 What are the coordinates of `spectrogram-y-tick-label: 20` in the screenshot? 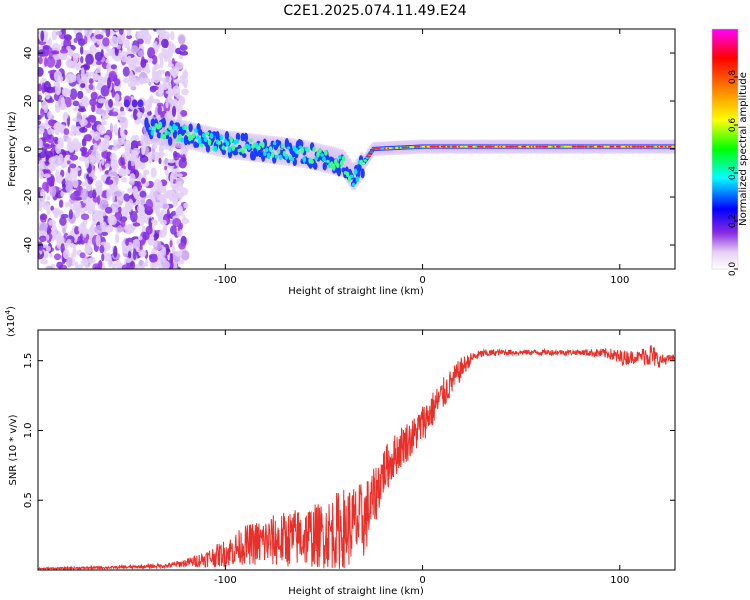 It's located at (28, 101).